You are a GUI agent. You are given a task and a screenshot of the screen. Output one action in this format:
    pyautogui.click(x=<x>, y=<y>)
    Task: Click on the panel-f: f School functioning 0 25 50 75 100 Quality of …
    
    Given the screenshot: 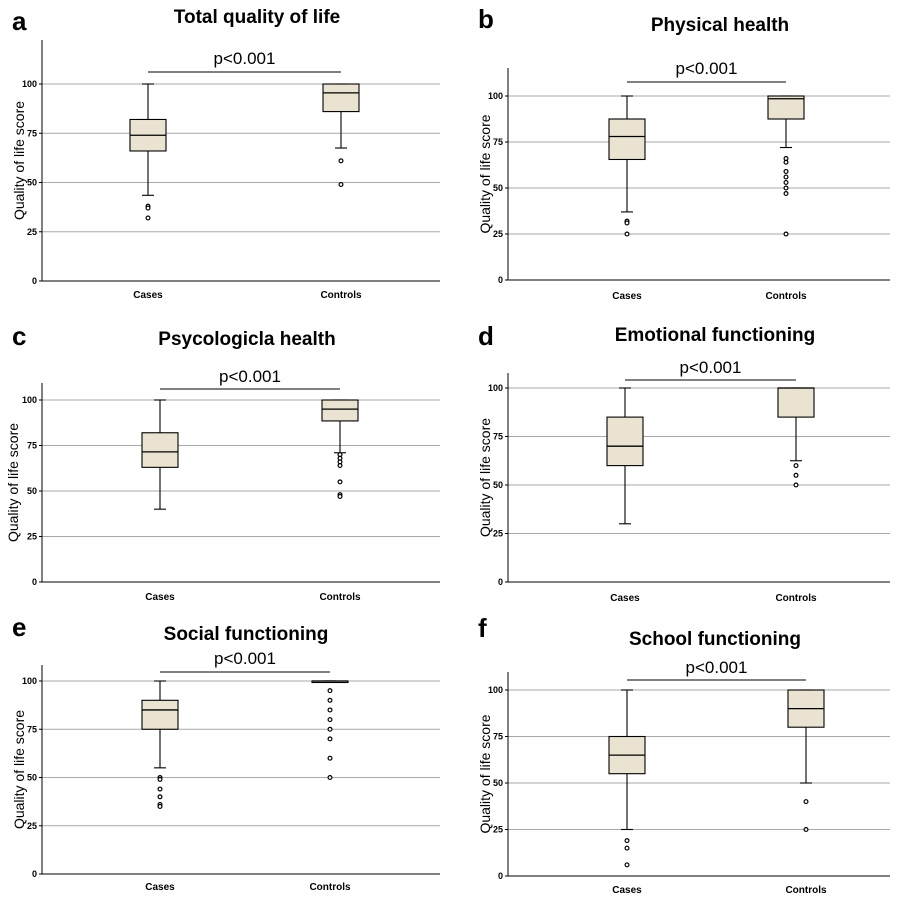 What is the action you would take?
    pyautogui.click(x=683, y=754)
    